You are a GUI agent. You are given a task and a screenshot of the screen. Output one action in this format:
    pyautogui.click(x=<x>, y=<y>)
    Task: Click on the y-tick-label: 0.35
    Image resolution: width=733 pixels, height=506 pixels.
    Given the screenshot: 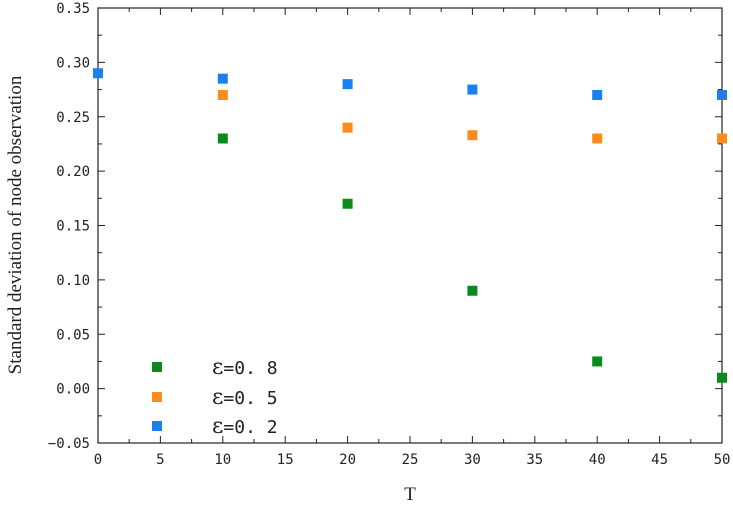 What is the action you would take?
    pyautogui.click(x=73, y=9)
    